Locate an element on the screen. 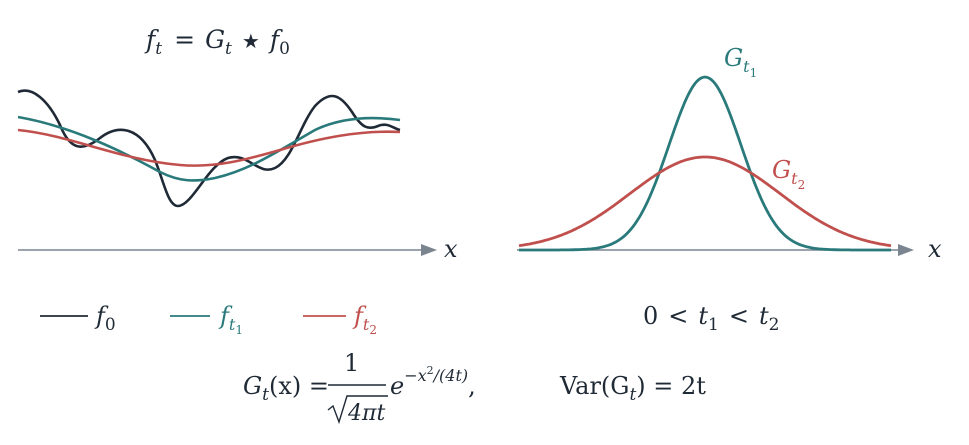 The height and width of the screenshot is (445, 969). right-x-axis-arrow is located at coordinates (906, 250).